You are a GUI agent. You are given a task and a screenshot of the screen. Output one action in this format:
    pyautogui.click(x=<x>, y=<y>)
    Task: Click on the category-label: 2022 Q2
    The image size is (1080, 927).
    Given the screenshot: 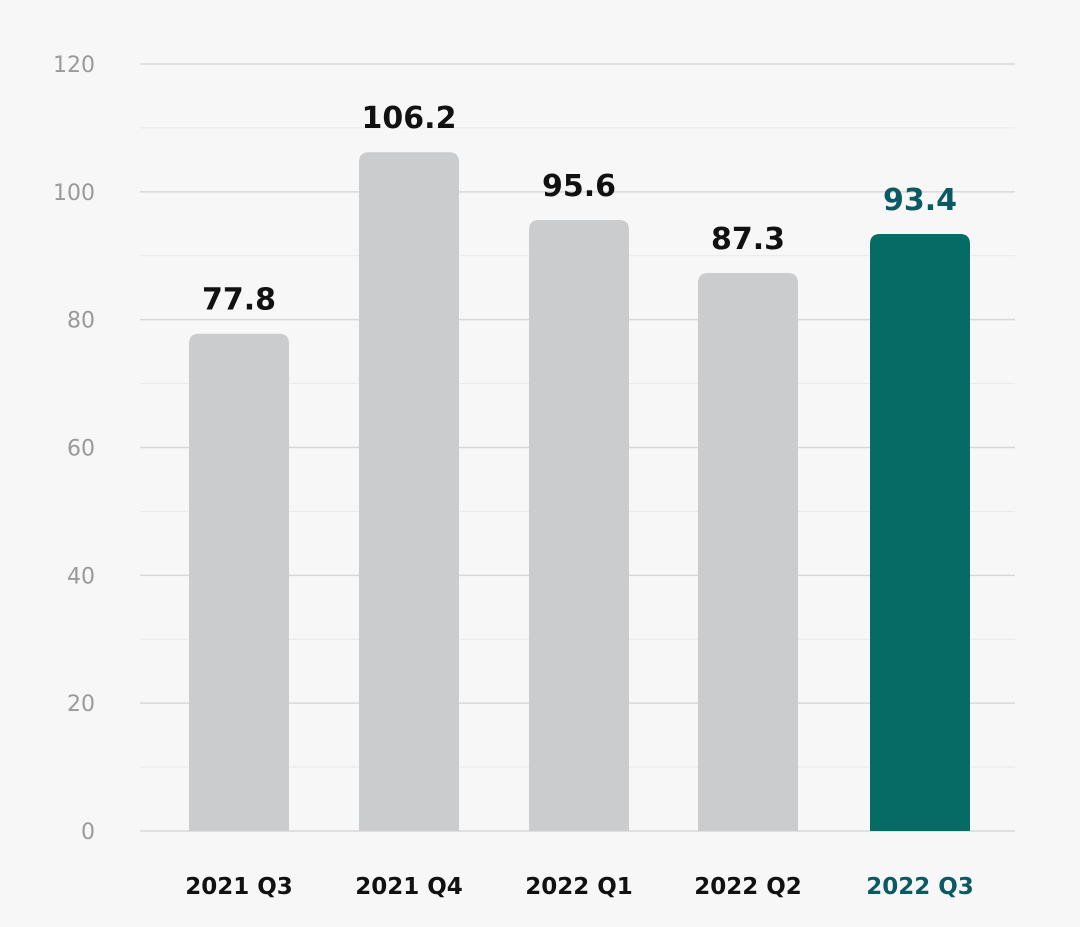 What is the action you would take?
    pyautogui.click(x=748, y=887)
    